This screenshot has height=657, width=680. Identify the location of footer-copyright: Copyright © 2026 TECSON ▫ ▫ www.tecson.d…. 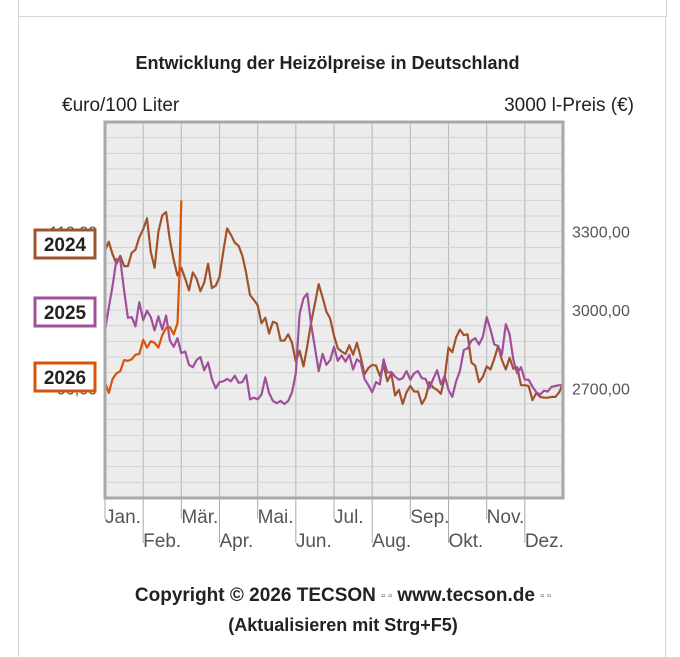
(340, 596).